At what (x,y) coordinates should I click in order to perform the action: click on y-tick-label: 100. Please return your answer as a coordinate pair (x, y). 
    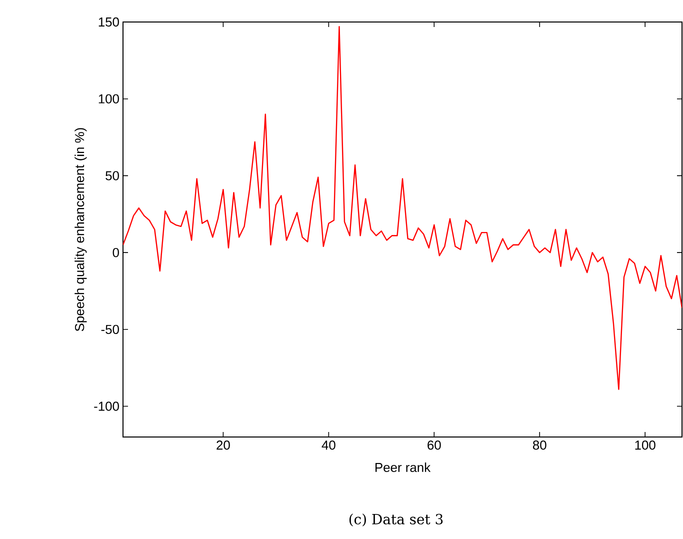
    Looking at the image, I should click on (108, 99).